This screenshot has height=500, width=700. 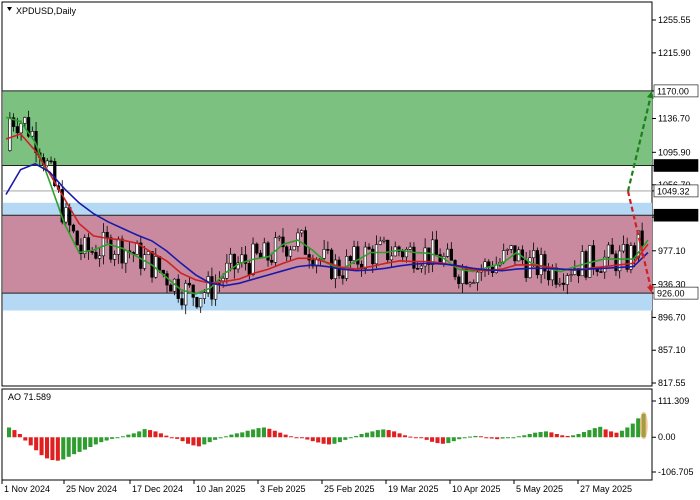 What do you see at coordinates (674, 152) in the screenshot?
I see `price-tick-label: 1095.90` at bounding box center [674, 152].